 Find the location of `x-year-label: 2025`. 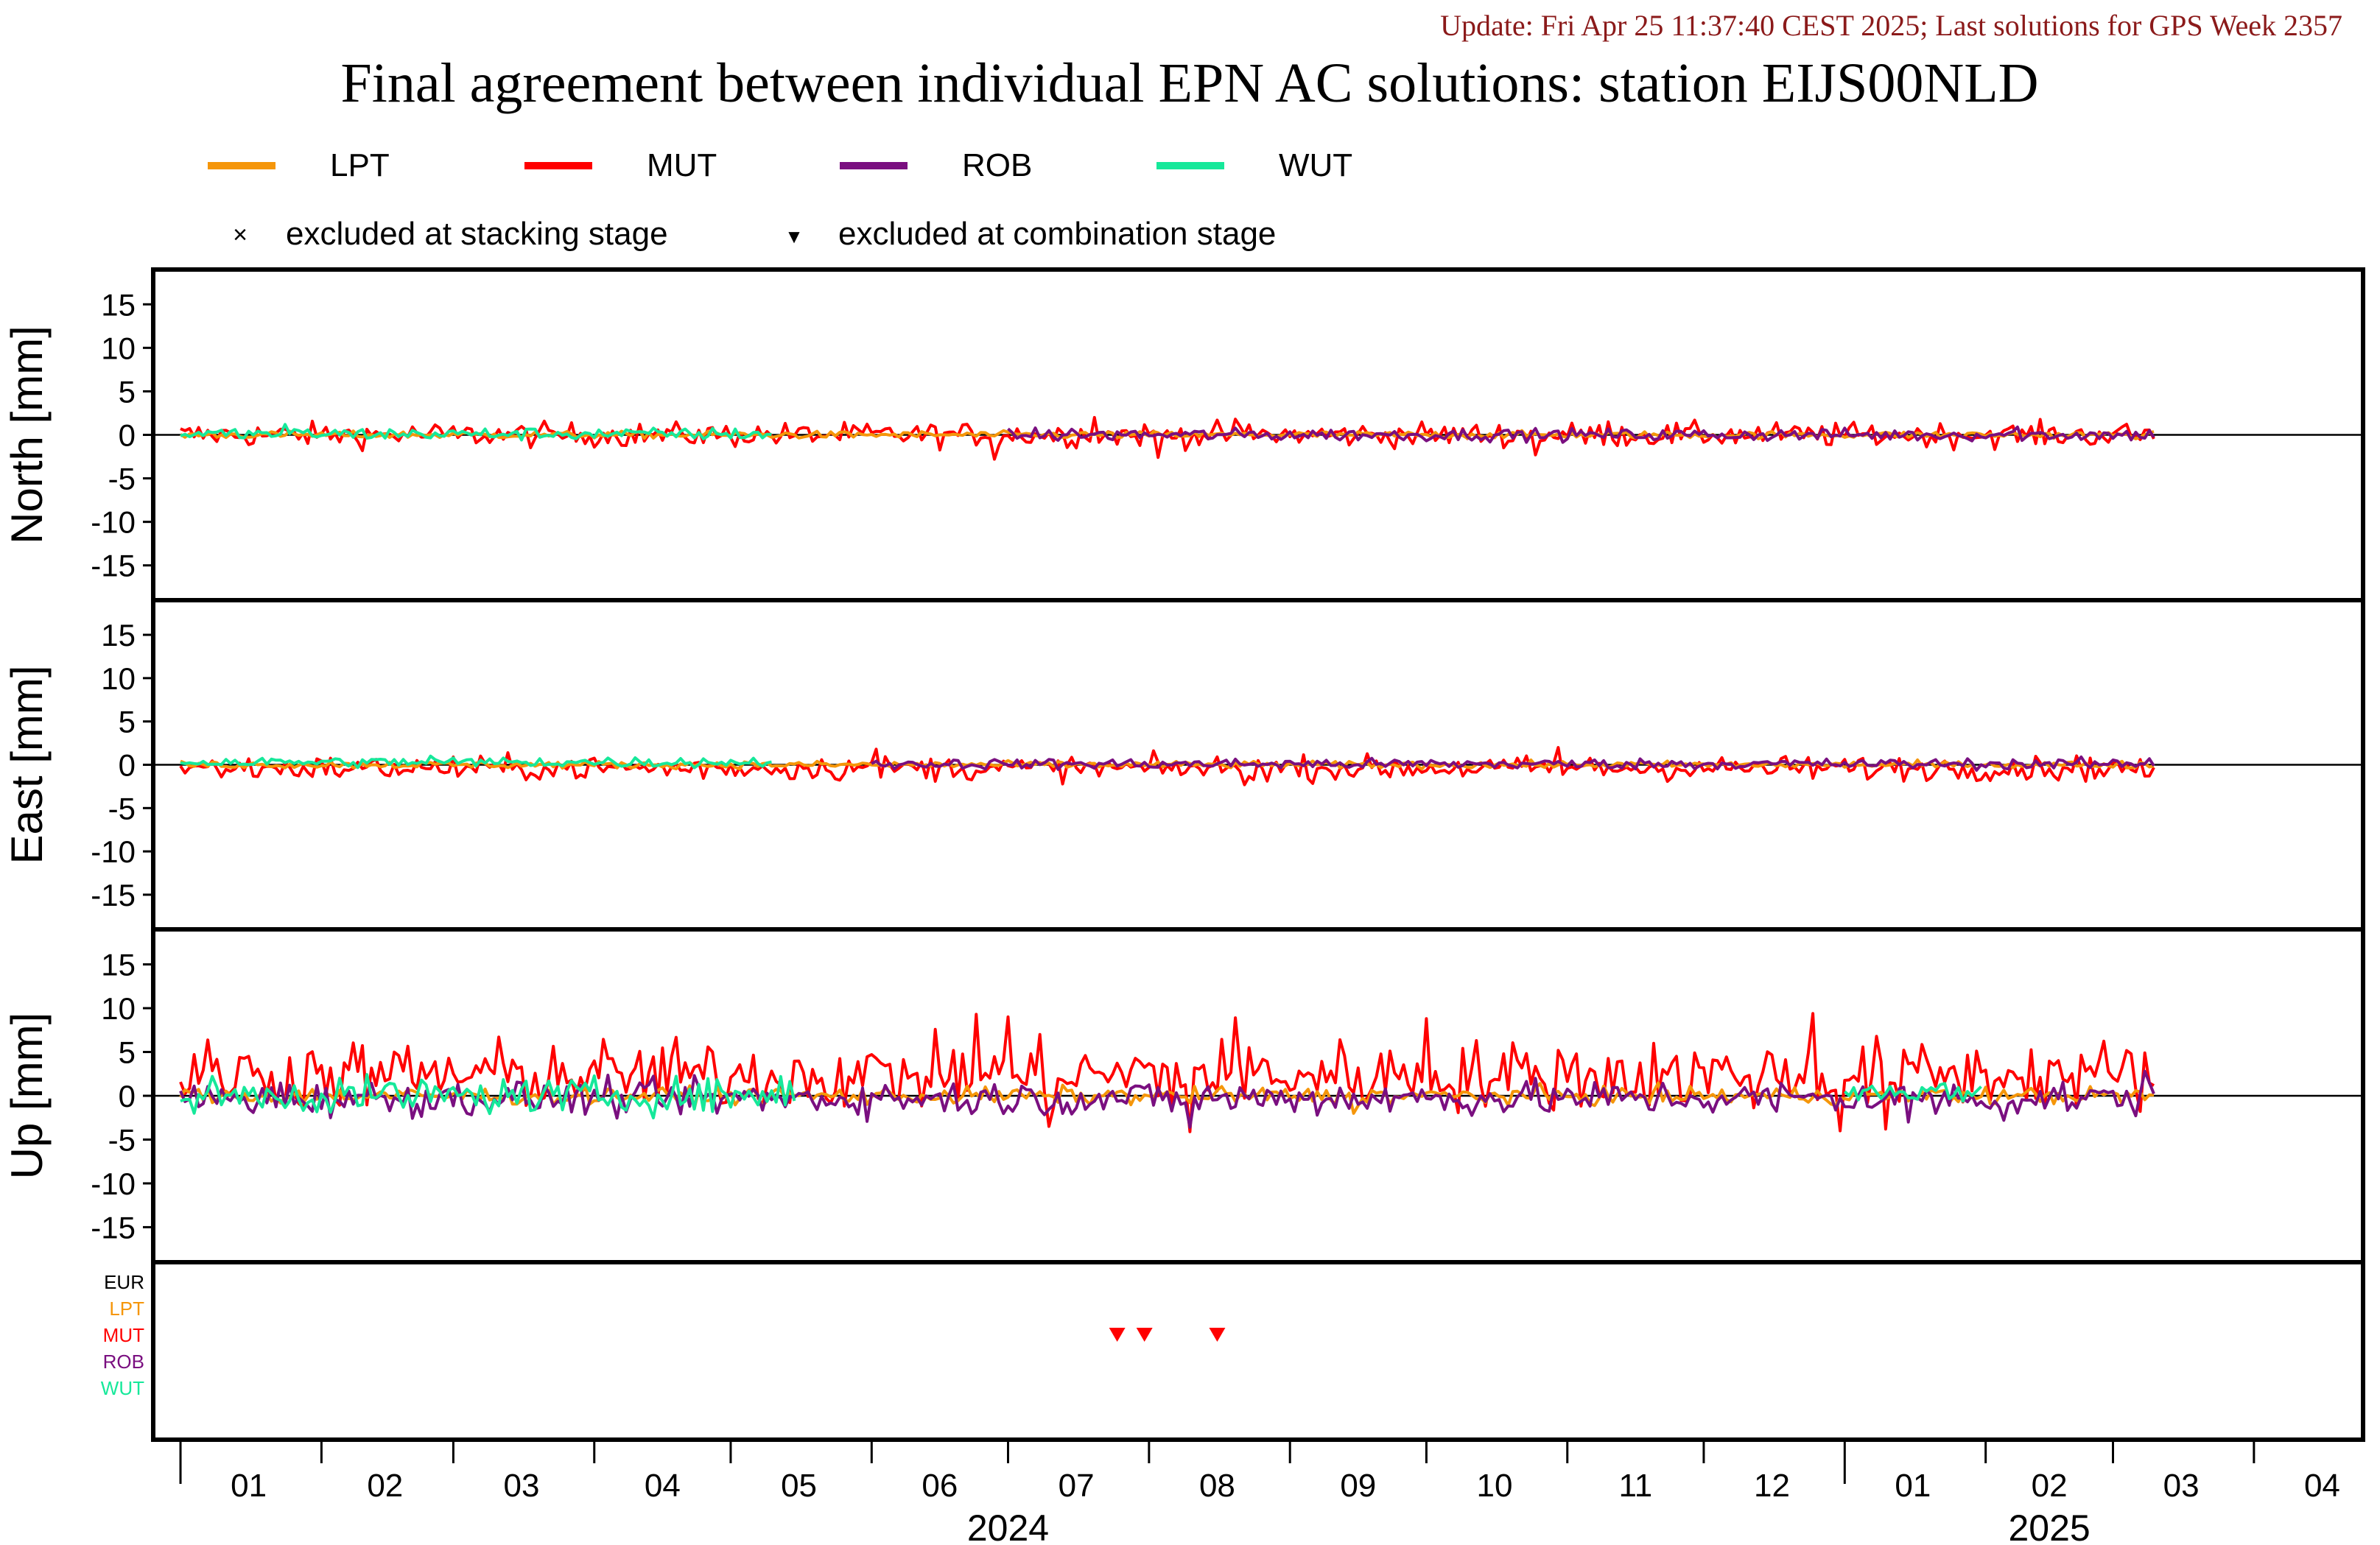

x-year-label: 2025 is located at coordinates (2049, 1526).